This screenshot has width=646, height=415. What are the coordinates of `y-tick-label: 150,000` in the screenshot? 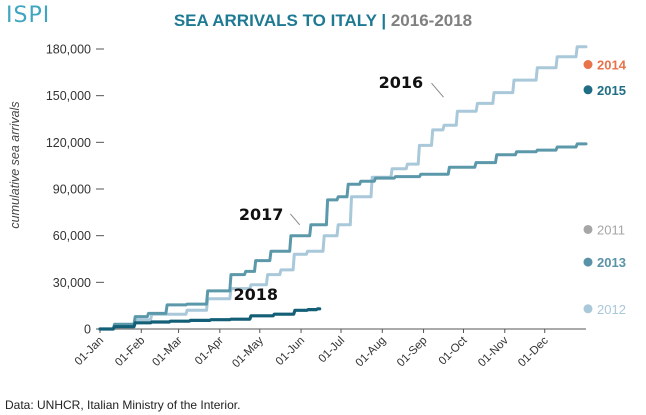 It's located at (68, 96).